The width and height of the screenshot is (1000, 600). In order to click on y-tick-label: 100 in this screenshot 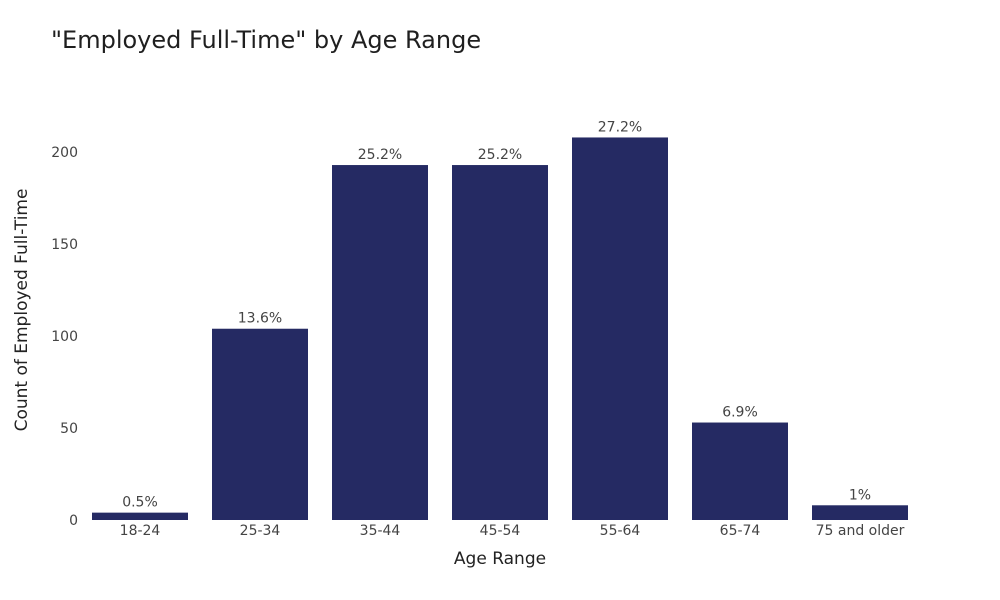, I will do `click(64, 337)`.